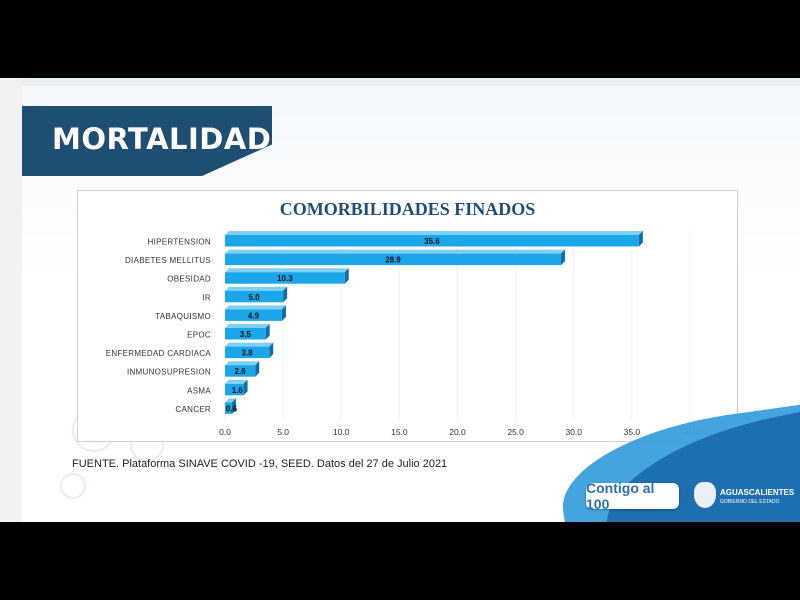 The height and width of the screenshot is (600, 800). What do you see at coordinates (407, 209) in the screenshot?
I see `chart-title: COMORBILIDADES FINADOS` at bounding box center [407, 209].